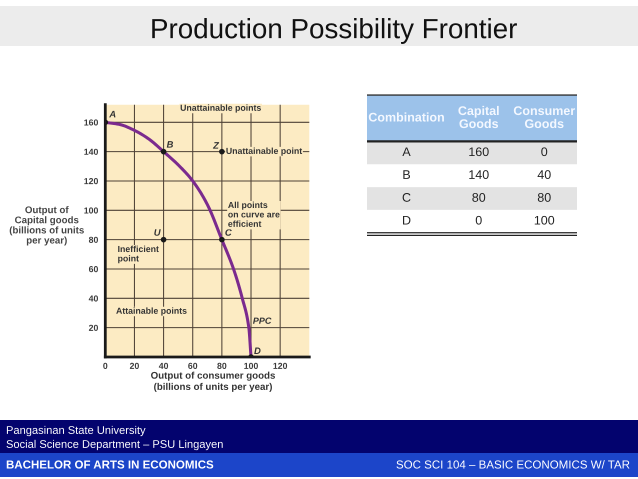  What do you see at coordinates (478, 117) in the screenshot?
I see `series-label: Capital Goods` at bounding box center [478, 117].